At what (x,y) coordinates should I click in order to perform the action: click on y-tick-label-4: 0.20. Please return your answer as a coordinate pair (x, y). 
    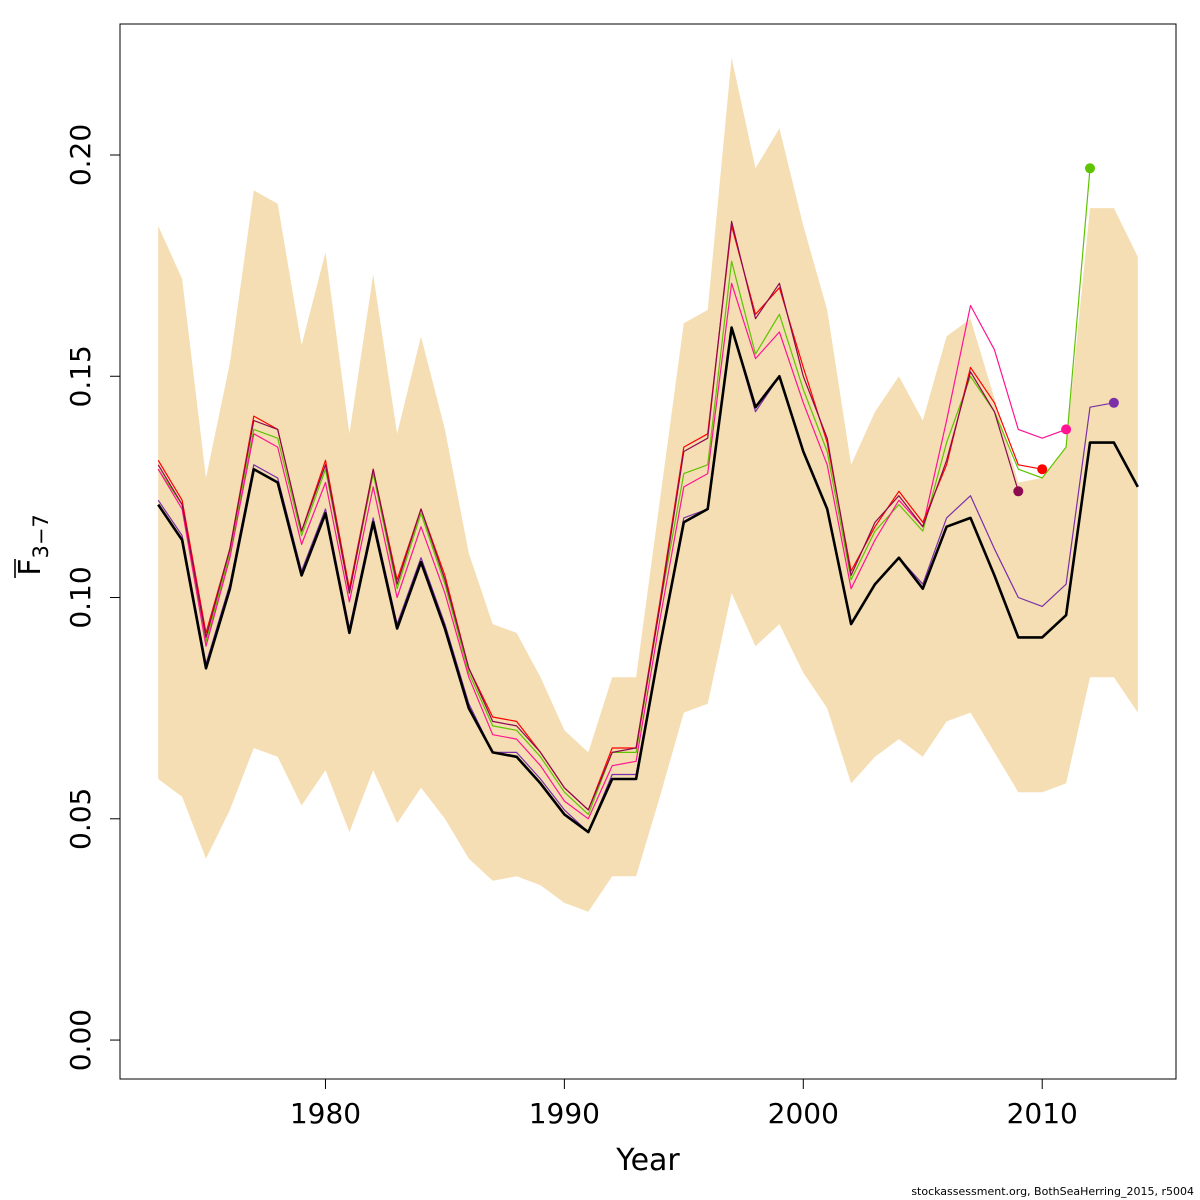
    Looking at the image, I should click on (80, 155).